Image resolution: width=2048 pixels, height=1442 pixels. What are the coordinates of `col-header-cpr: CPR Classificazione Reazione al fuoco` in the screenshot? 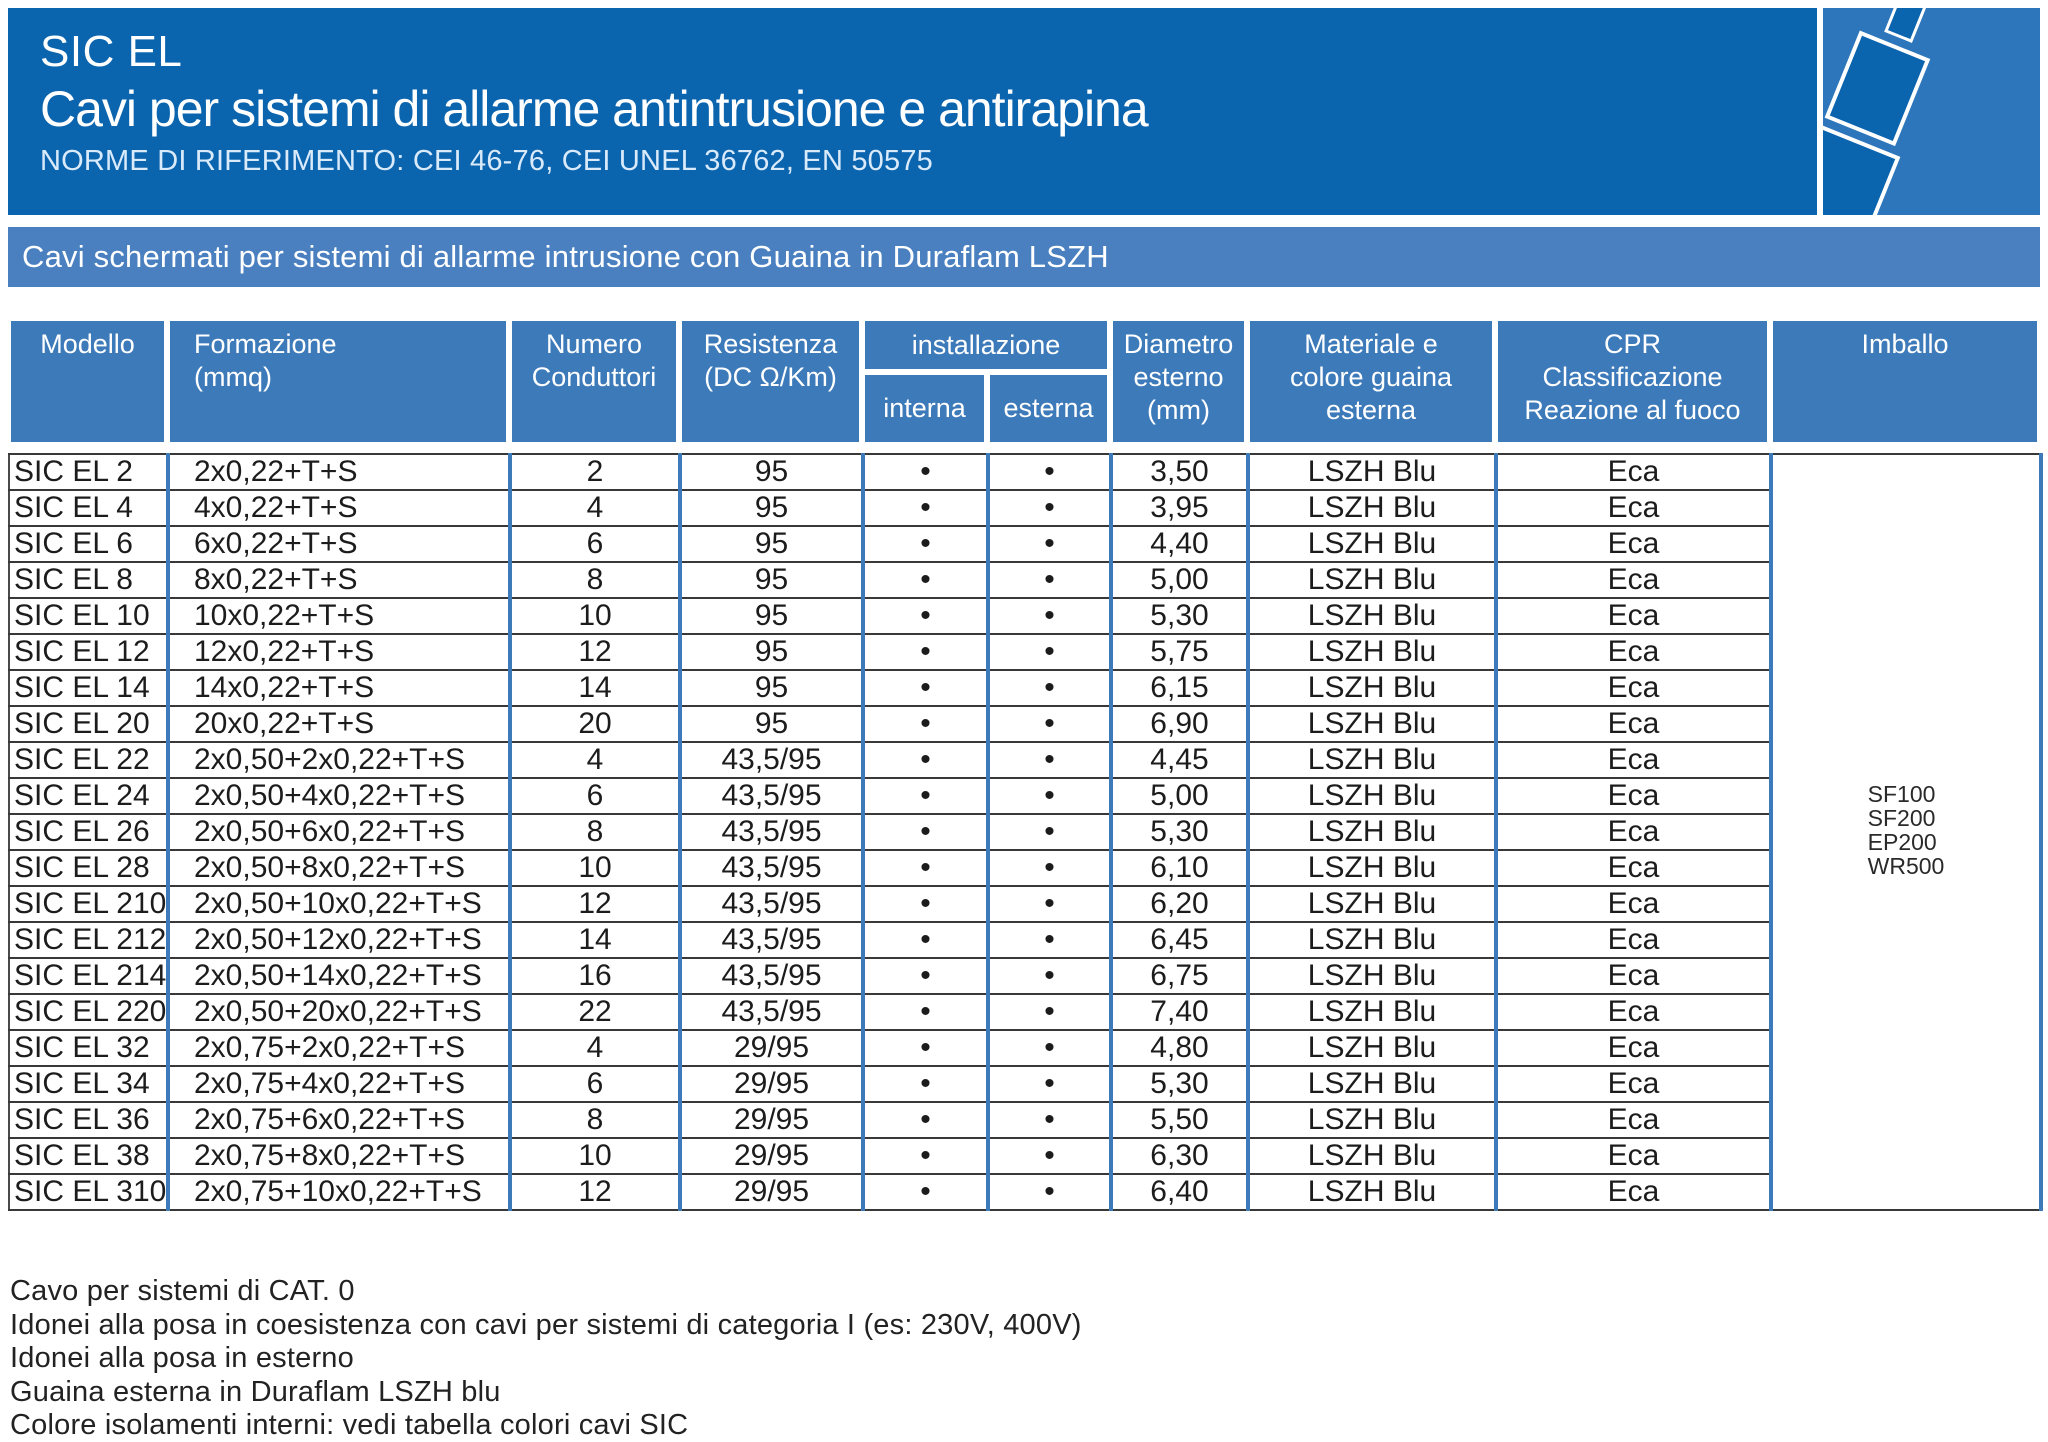 It's located at (1632, 381).